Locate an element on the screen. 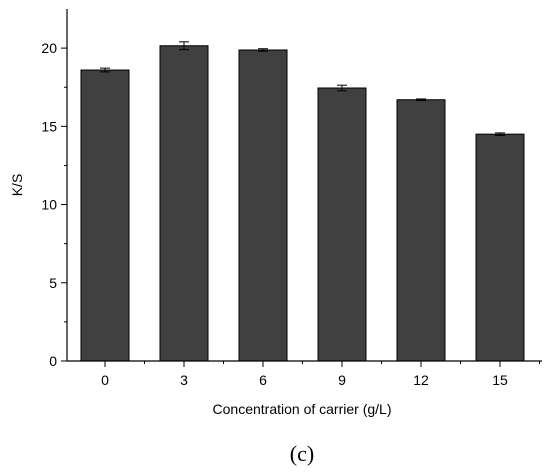 The image size is (550, 476). x-tick-label-6: 6 is located at coordinates (263, 380).